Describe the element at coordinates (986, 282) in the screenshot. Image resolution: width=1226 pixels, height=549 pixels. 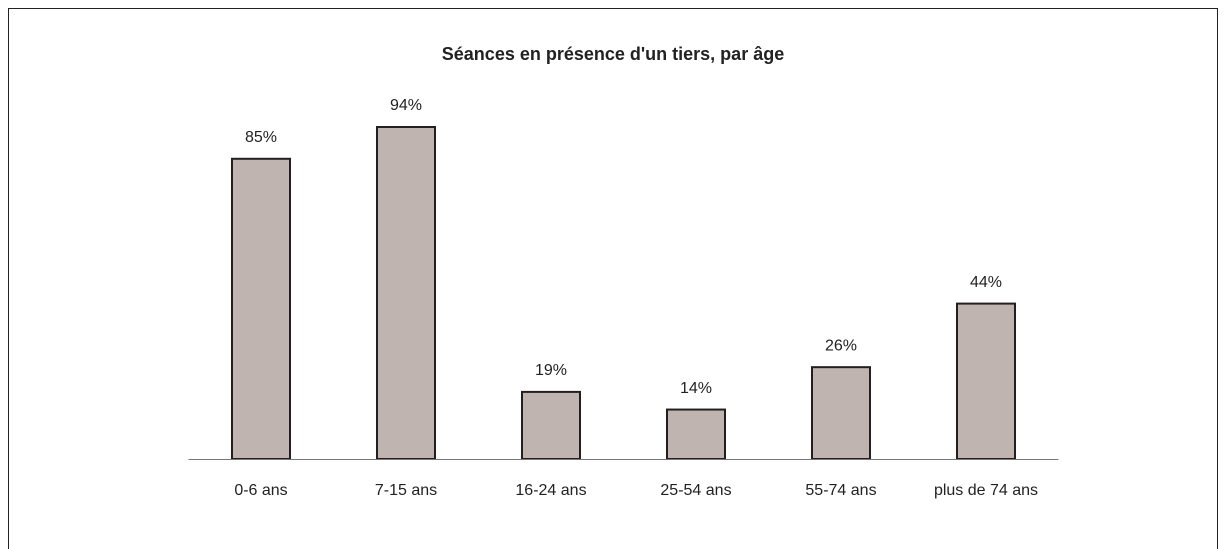
I see `data-label: 44%` at that location.